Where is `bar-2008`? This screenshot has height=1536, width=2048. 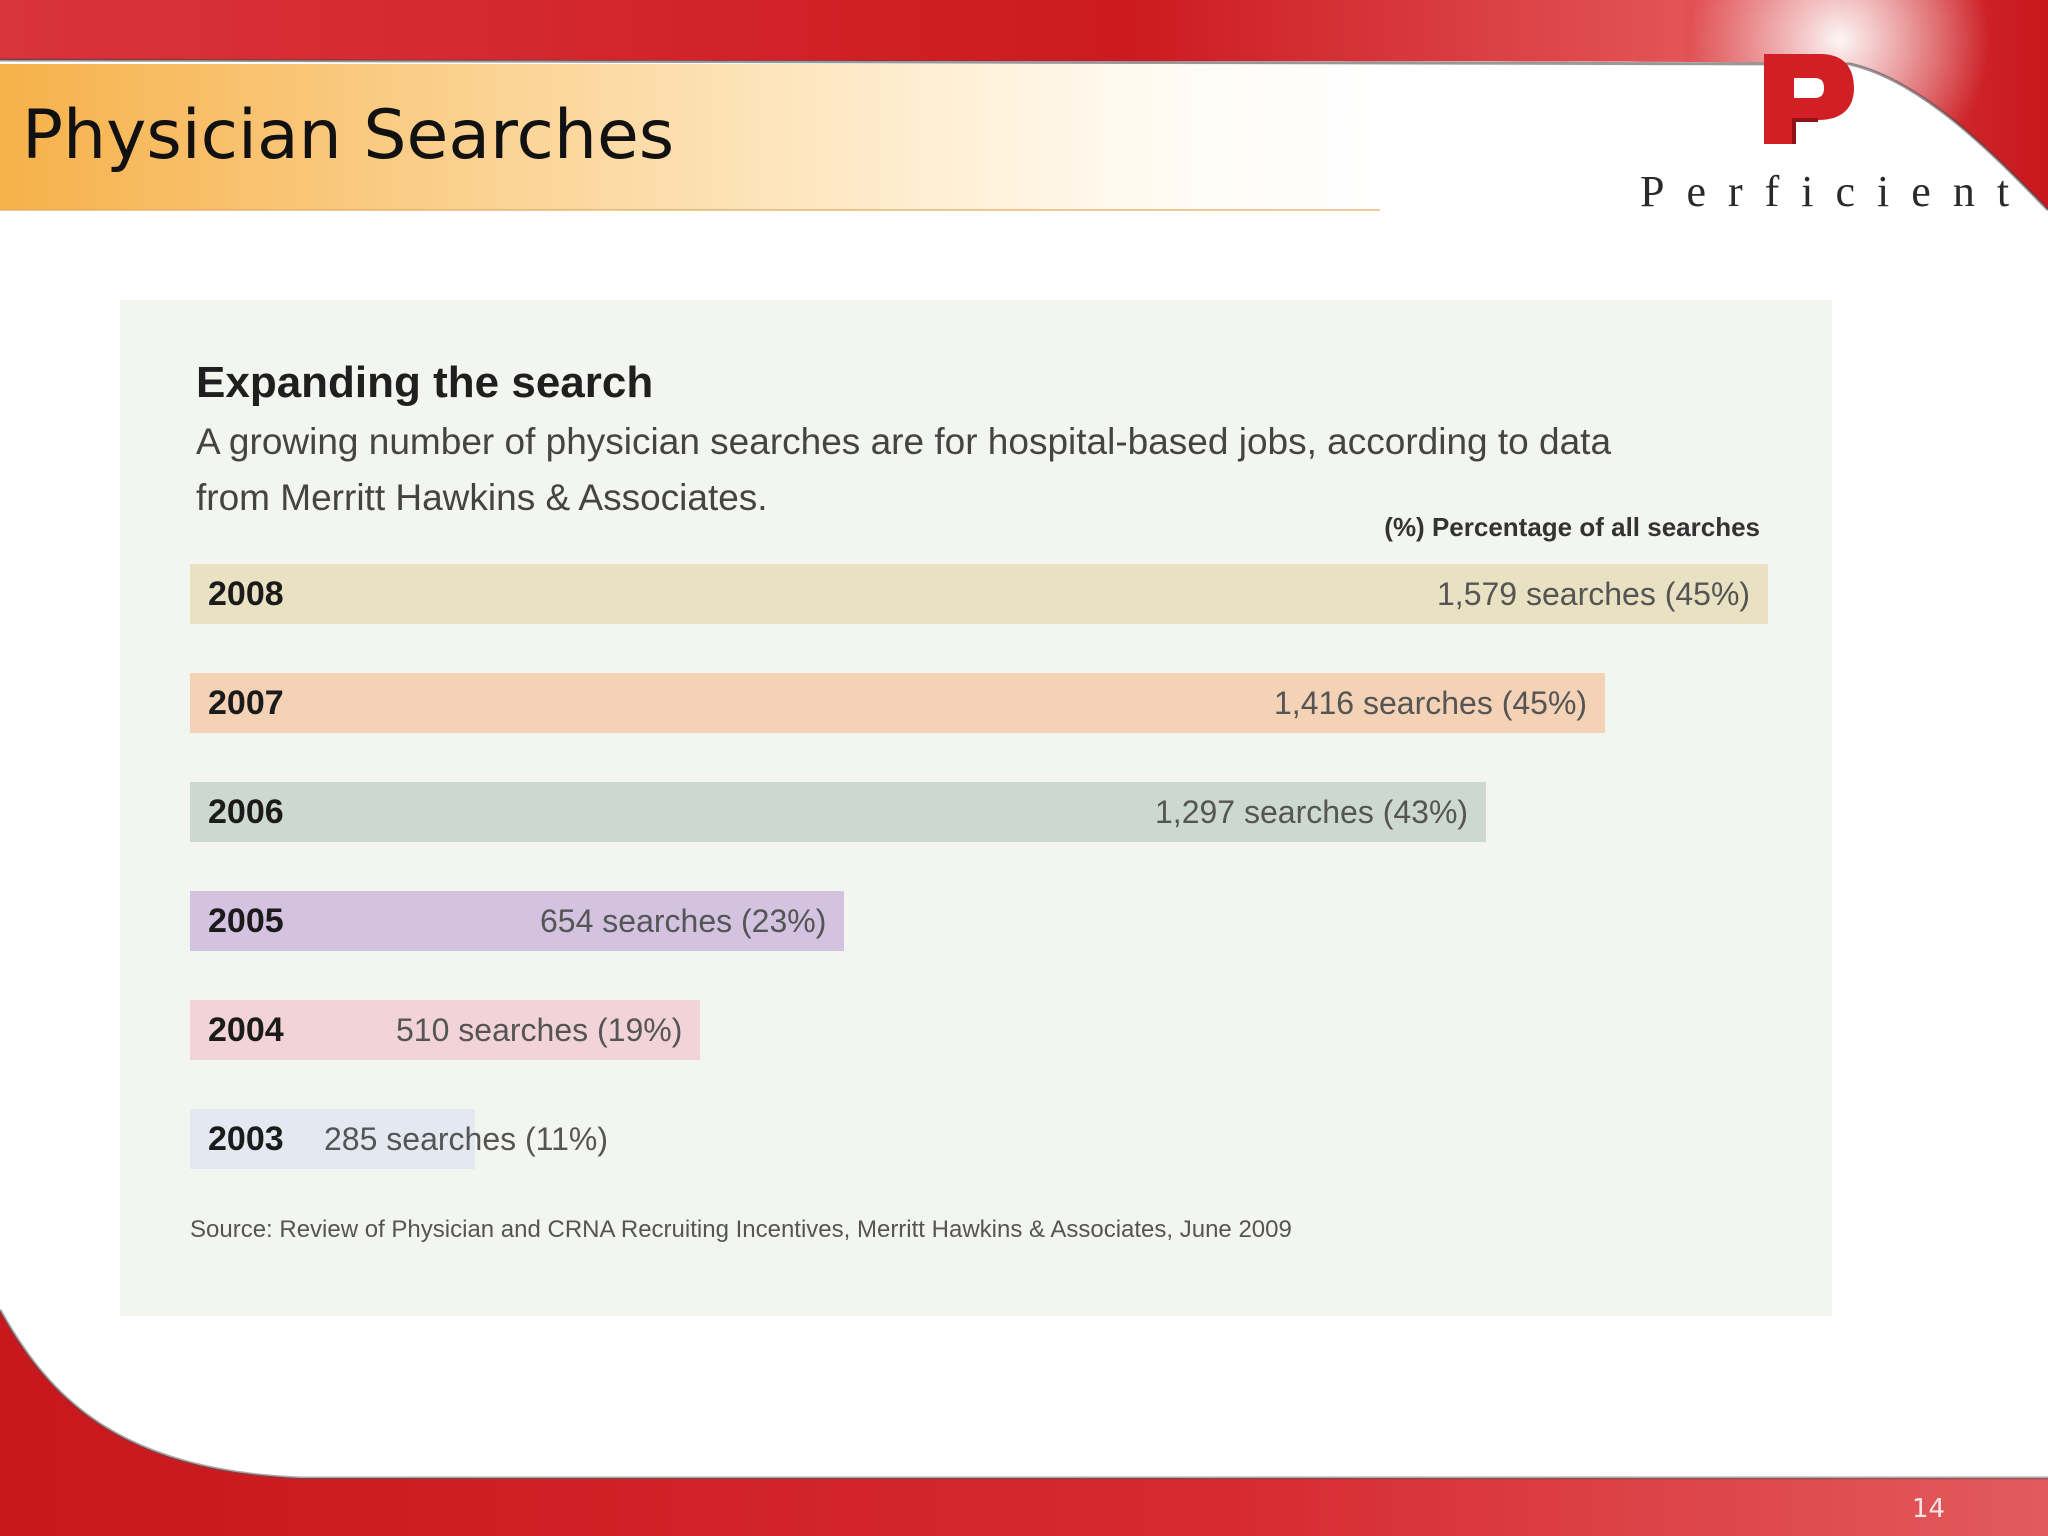
bar-2008 is located at coordinates (979, 594).